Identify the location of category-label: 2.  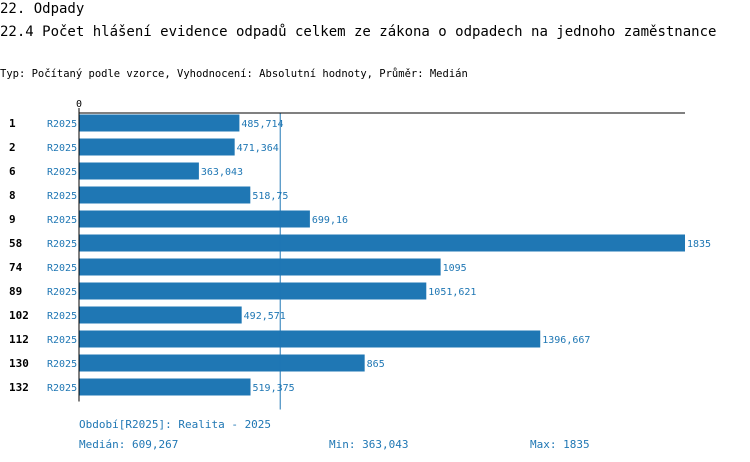
(12, 147).